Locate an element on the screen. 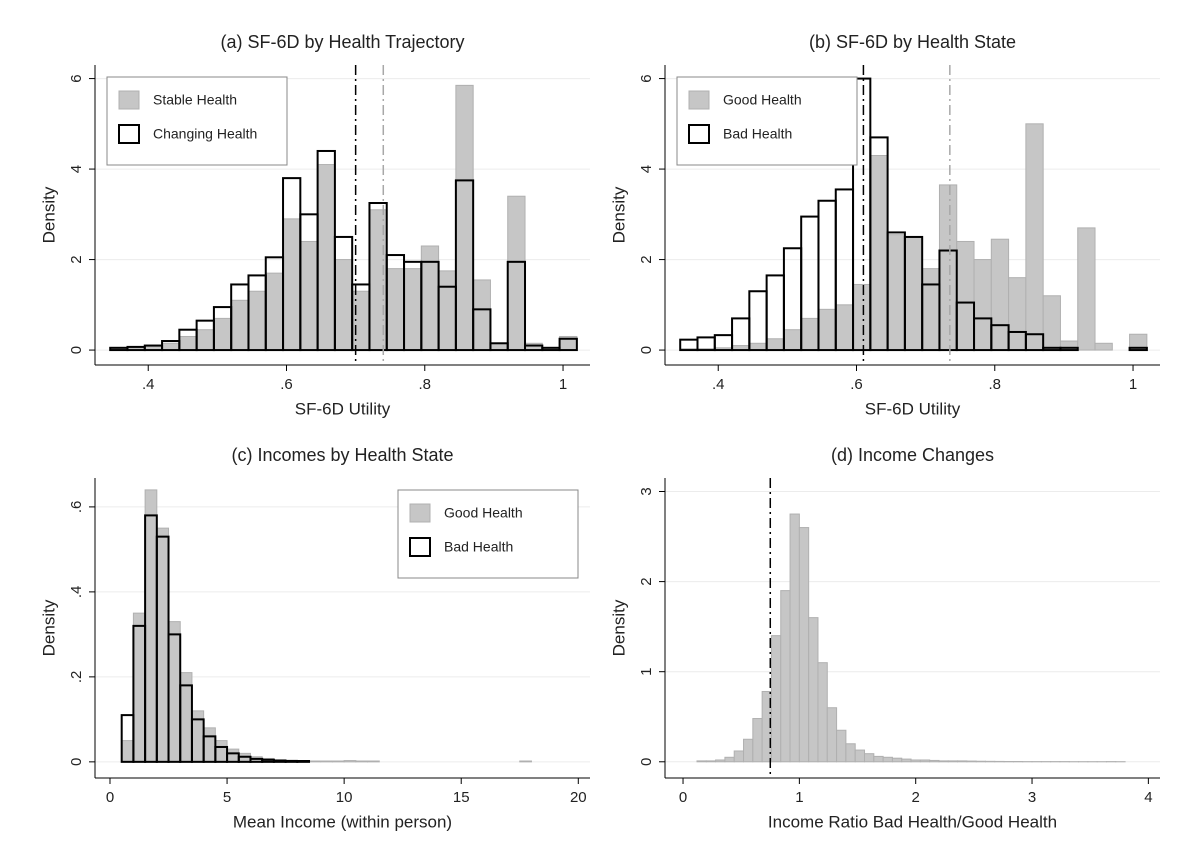 This screenshot has width=1183, height=841. y-tick-label: 3 is located at coordinates (646, 491).